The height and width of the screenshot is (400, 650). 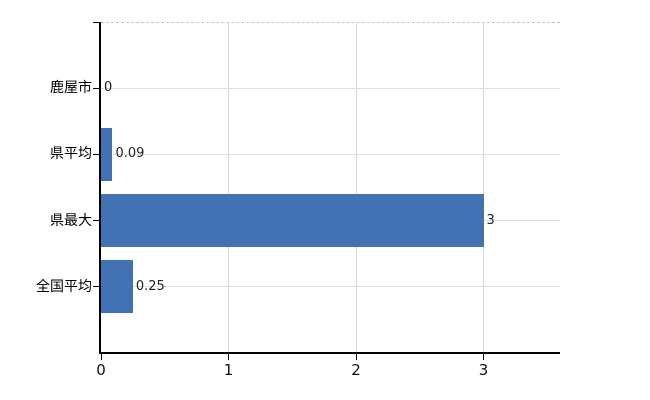 I want to click on x-tick-label: 2, so click(x=356, y=370).